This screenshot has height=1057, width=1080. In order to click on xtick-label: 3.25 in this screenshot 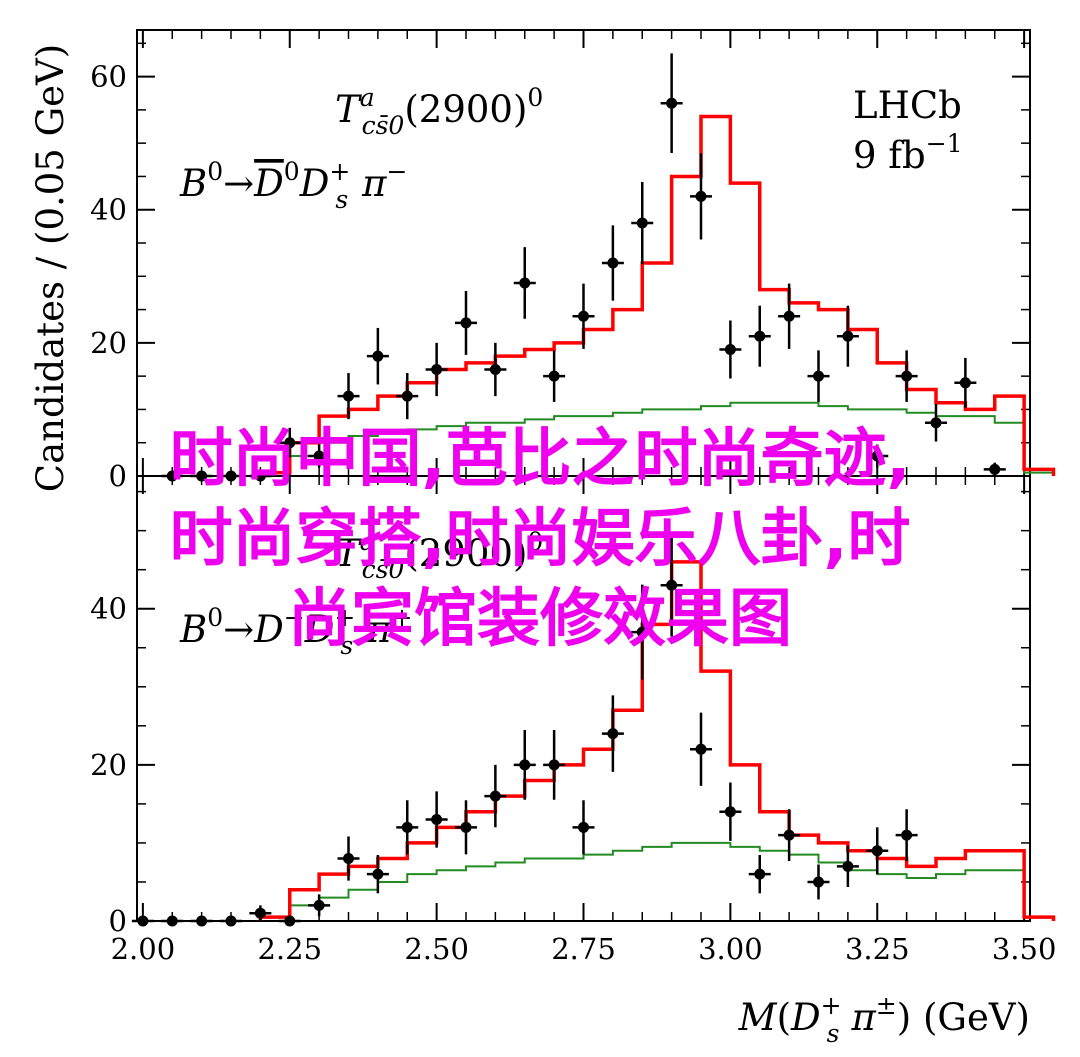, I will do `click(877, 949)`.